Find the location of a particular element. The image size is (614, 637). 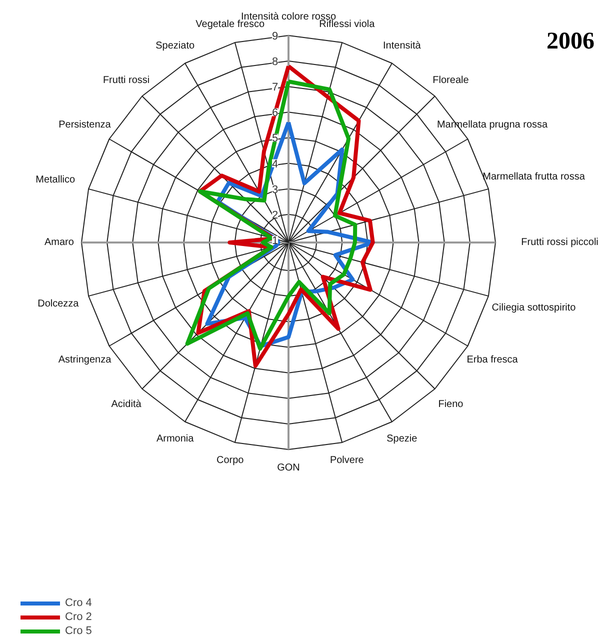

y-tick-label: 7 is located at coordinates (275, 88).